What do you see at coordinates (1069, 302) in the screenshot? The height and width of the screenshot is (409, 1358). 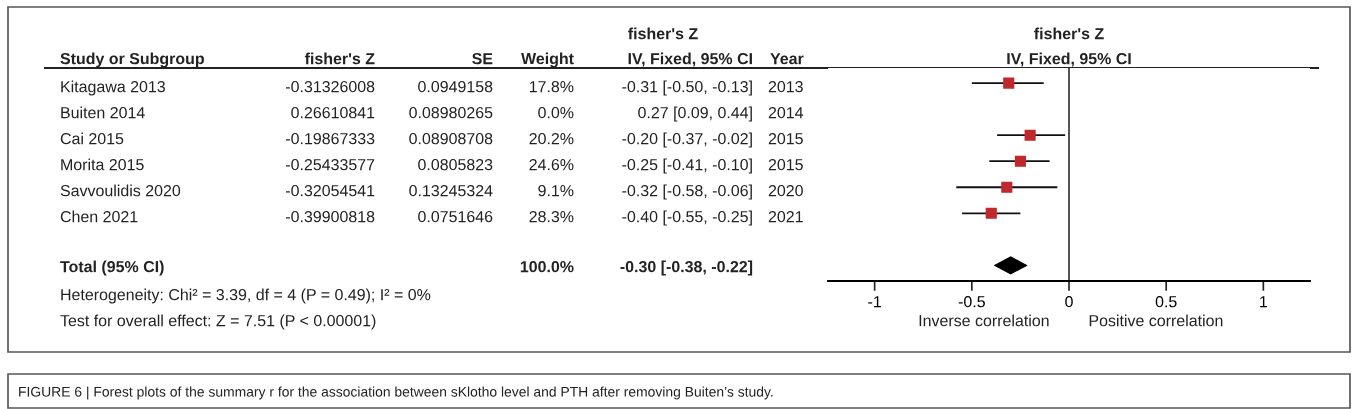 I see `x-tick-label: 0` at bounding box center [1069, 302].